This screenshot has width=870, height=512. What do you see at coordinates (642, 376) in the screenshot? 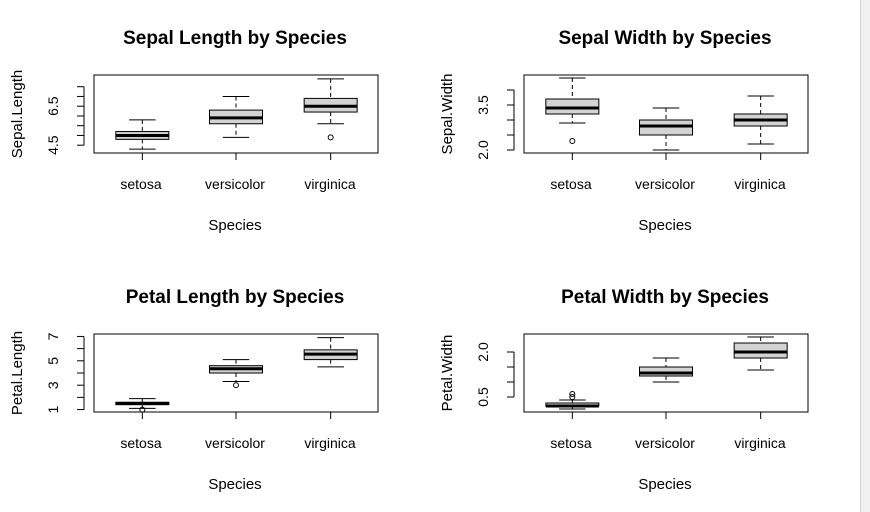
I see `plot-marks: 0.5 2.0` at bounding box center [642, 376].